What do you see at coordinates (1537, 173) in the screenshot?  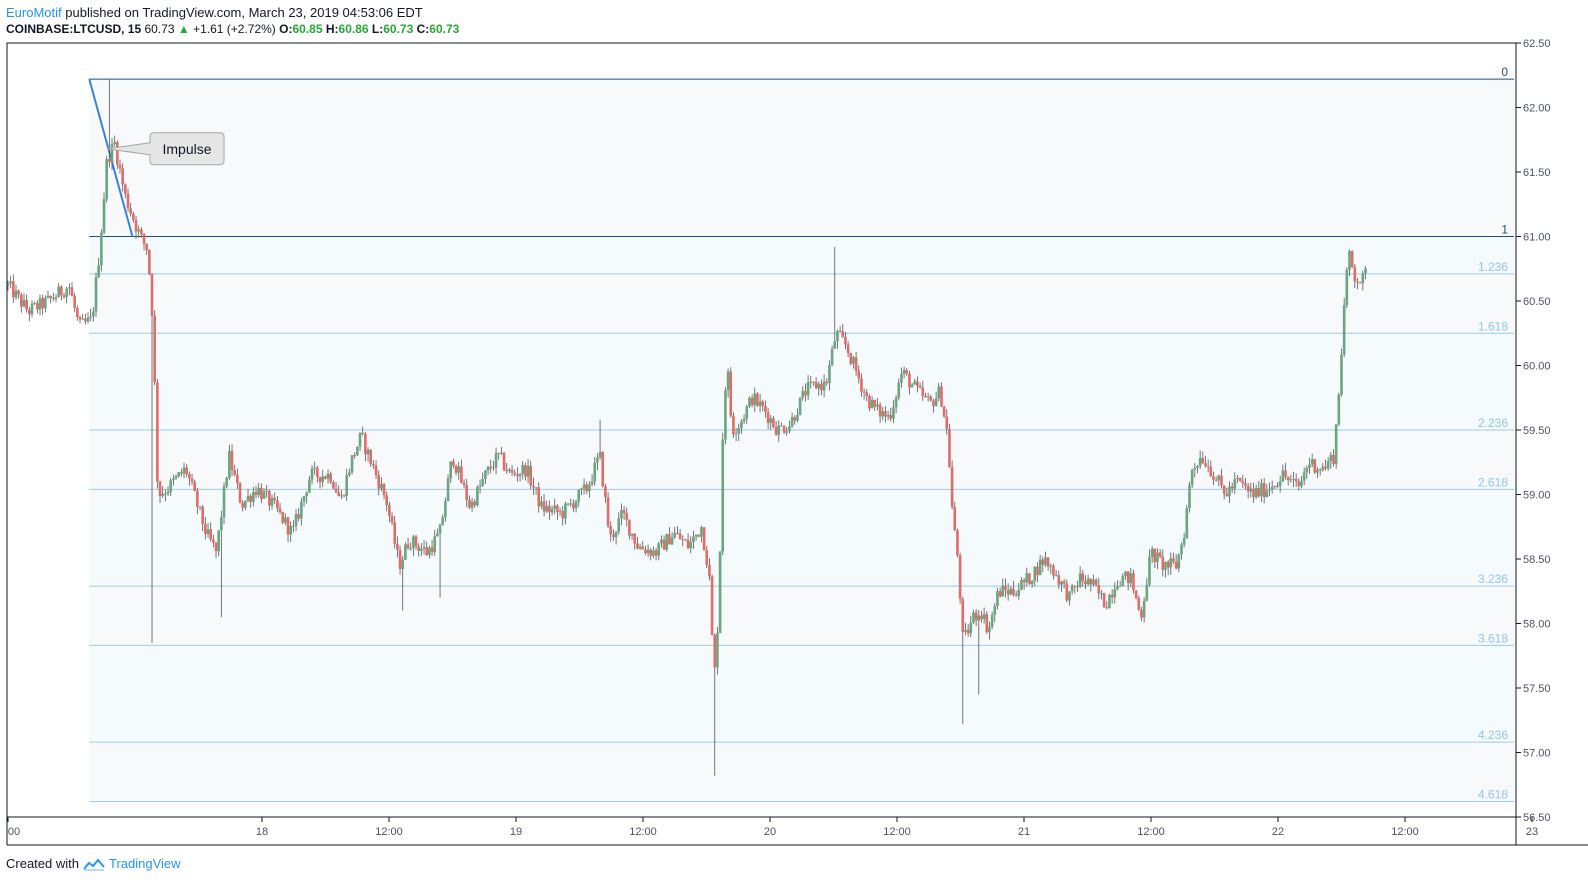 I see `y-tick-label: 61.50` at bounding box center [1537, 173].